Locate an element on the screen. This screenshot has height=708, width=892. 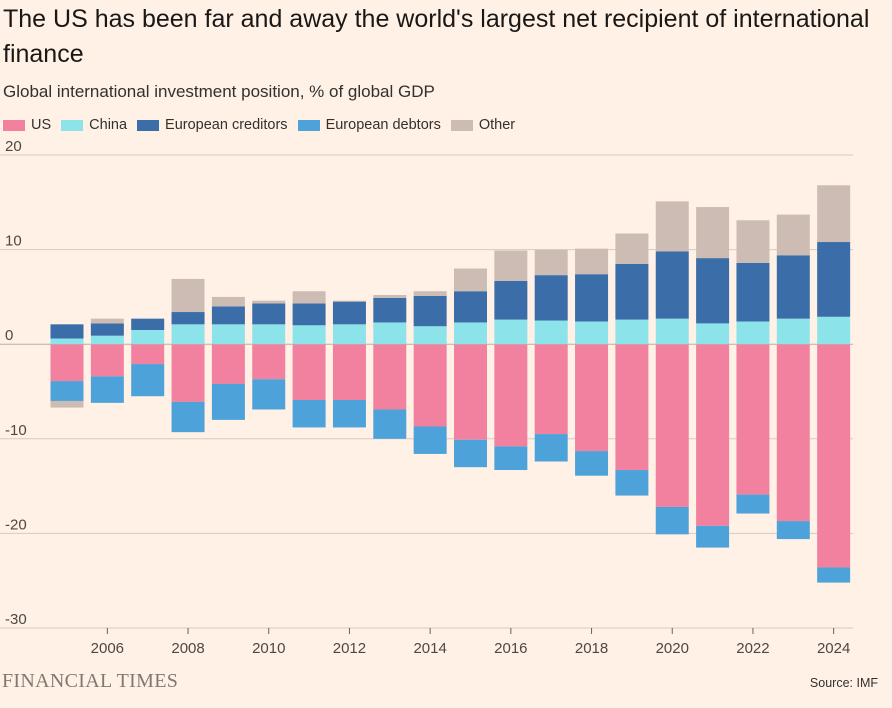
bar-other-2010 is located at coordinates (269, 302).